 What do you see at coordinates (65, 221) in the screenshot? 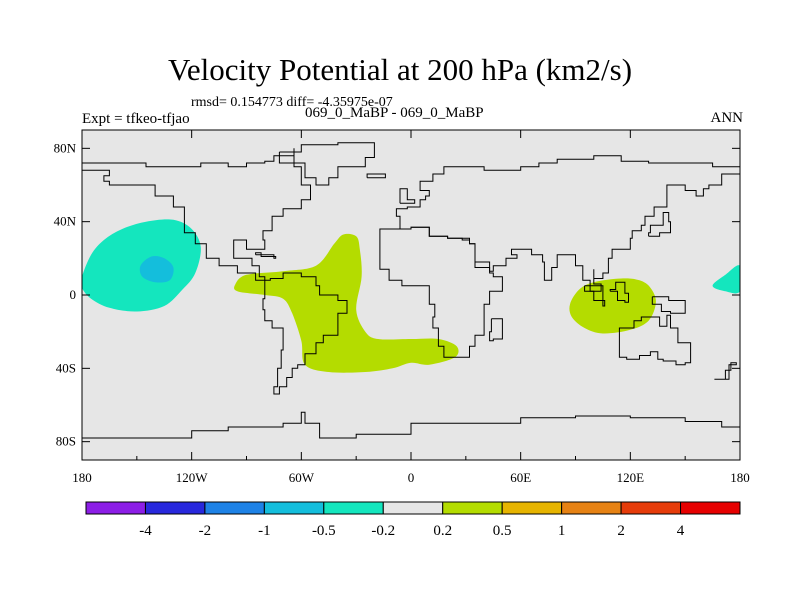
I see `y-tick-label: 40N` at bounding box center [65, 221].